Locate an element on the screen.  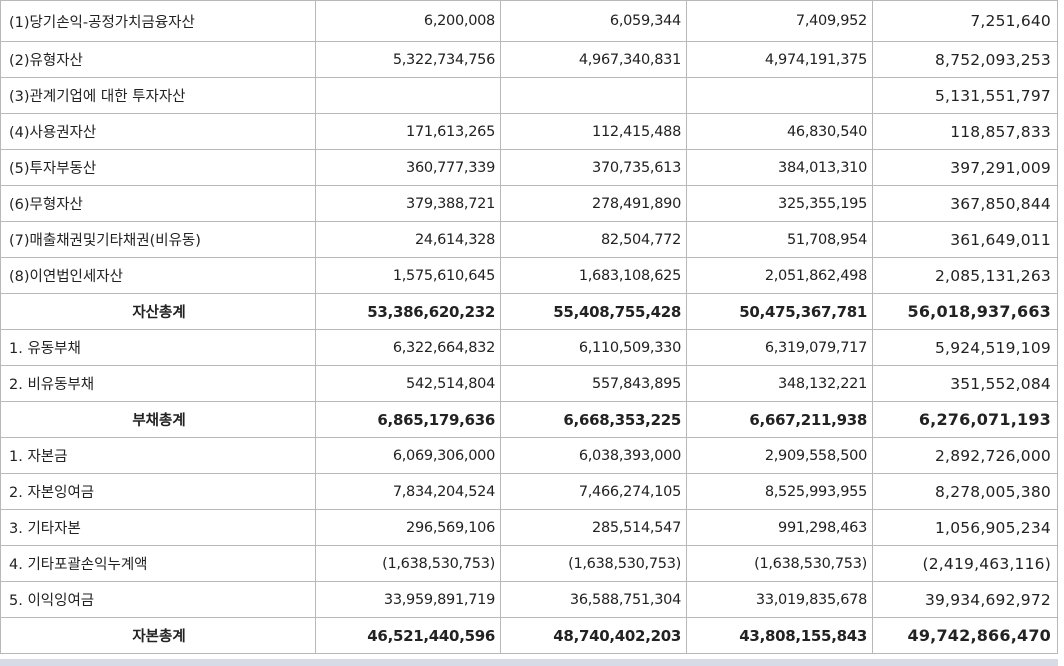
value-cell-col4: 7,251,640 is located at coordinates (965, 21).